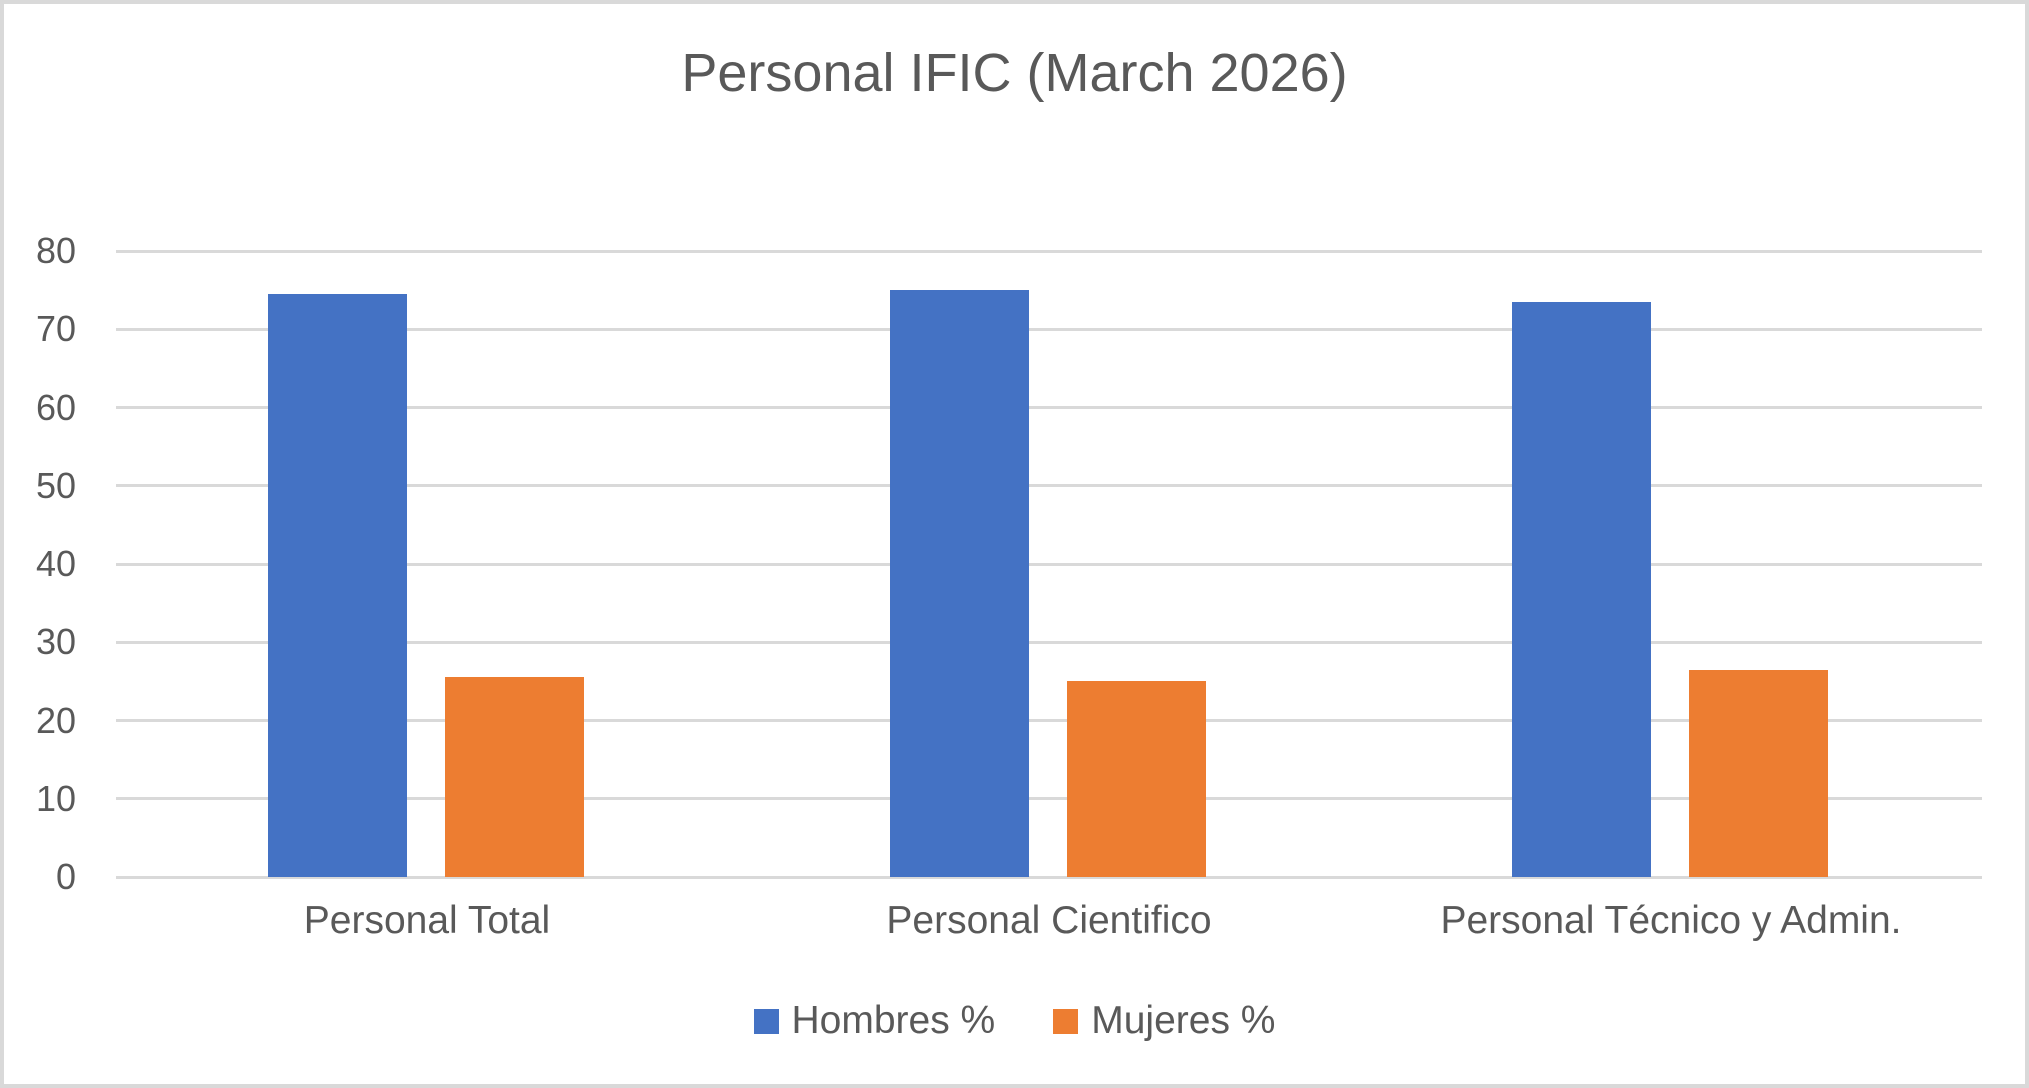 The height and width of the screenshot is (1088, 2029). Describe the element at coordinates (55, 563) in the screenshot. I see `y-tick-label-40: 40` at that location.